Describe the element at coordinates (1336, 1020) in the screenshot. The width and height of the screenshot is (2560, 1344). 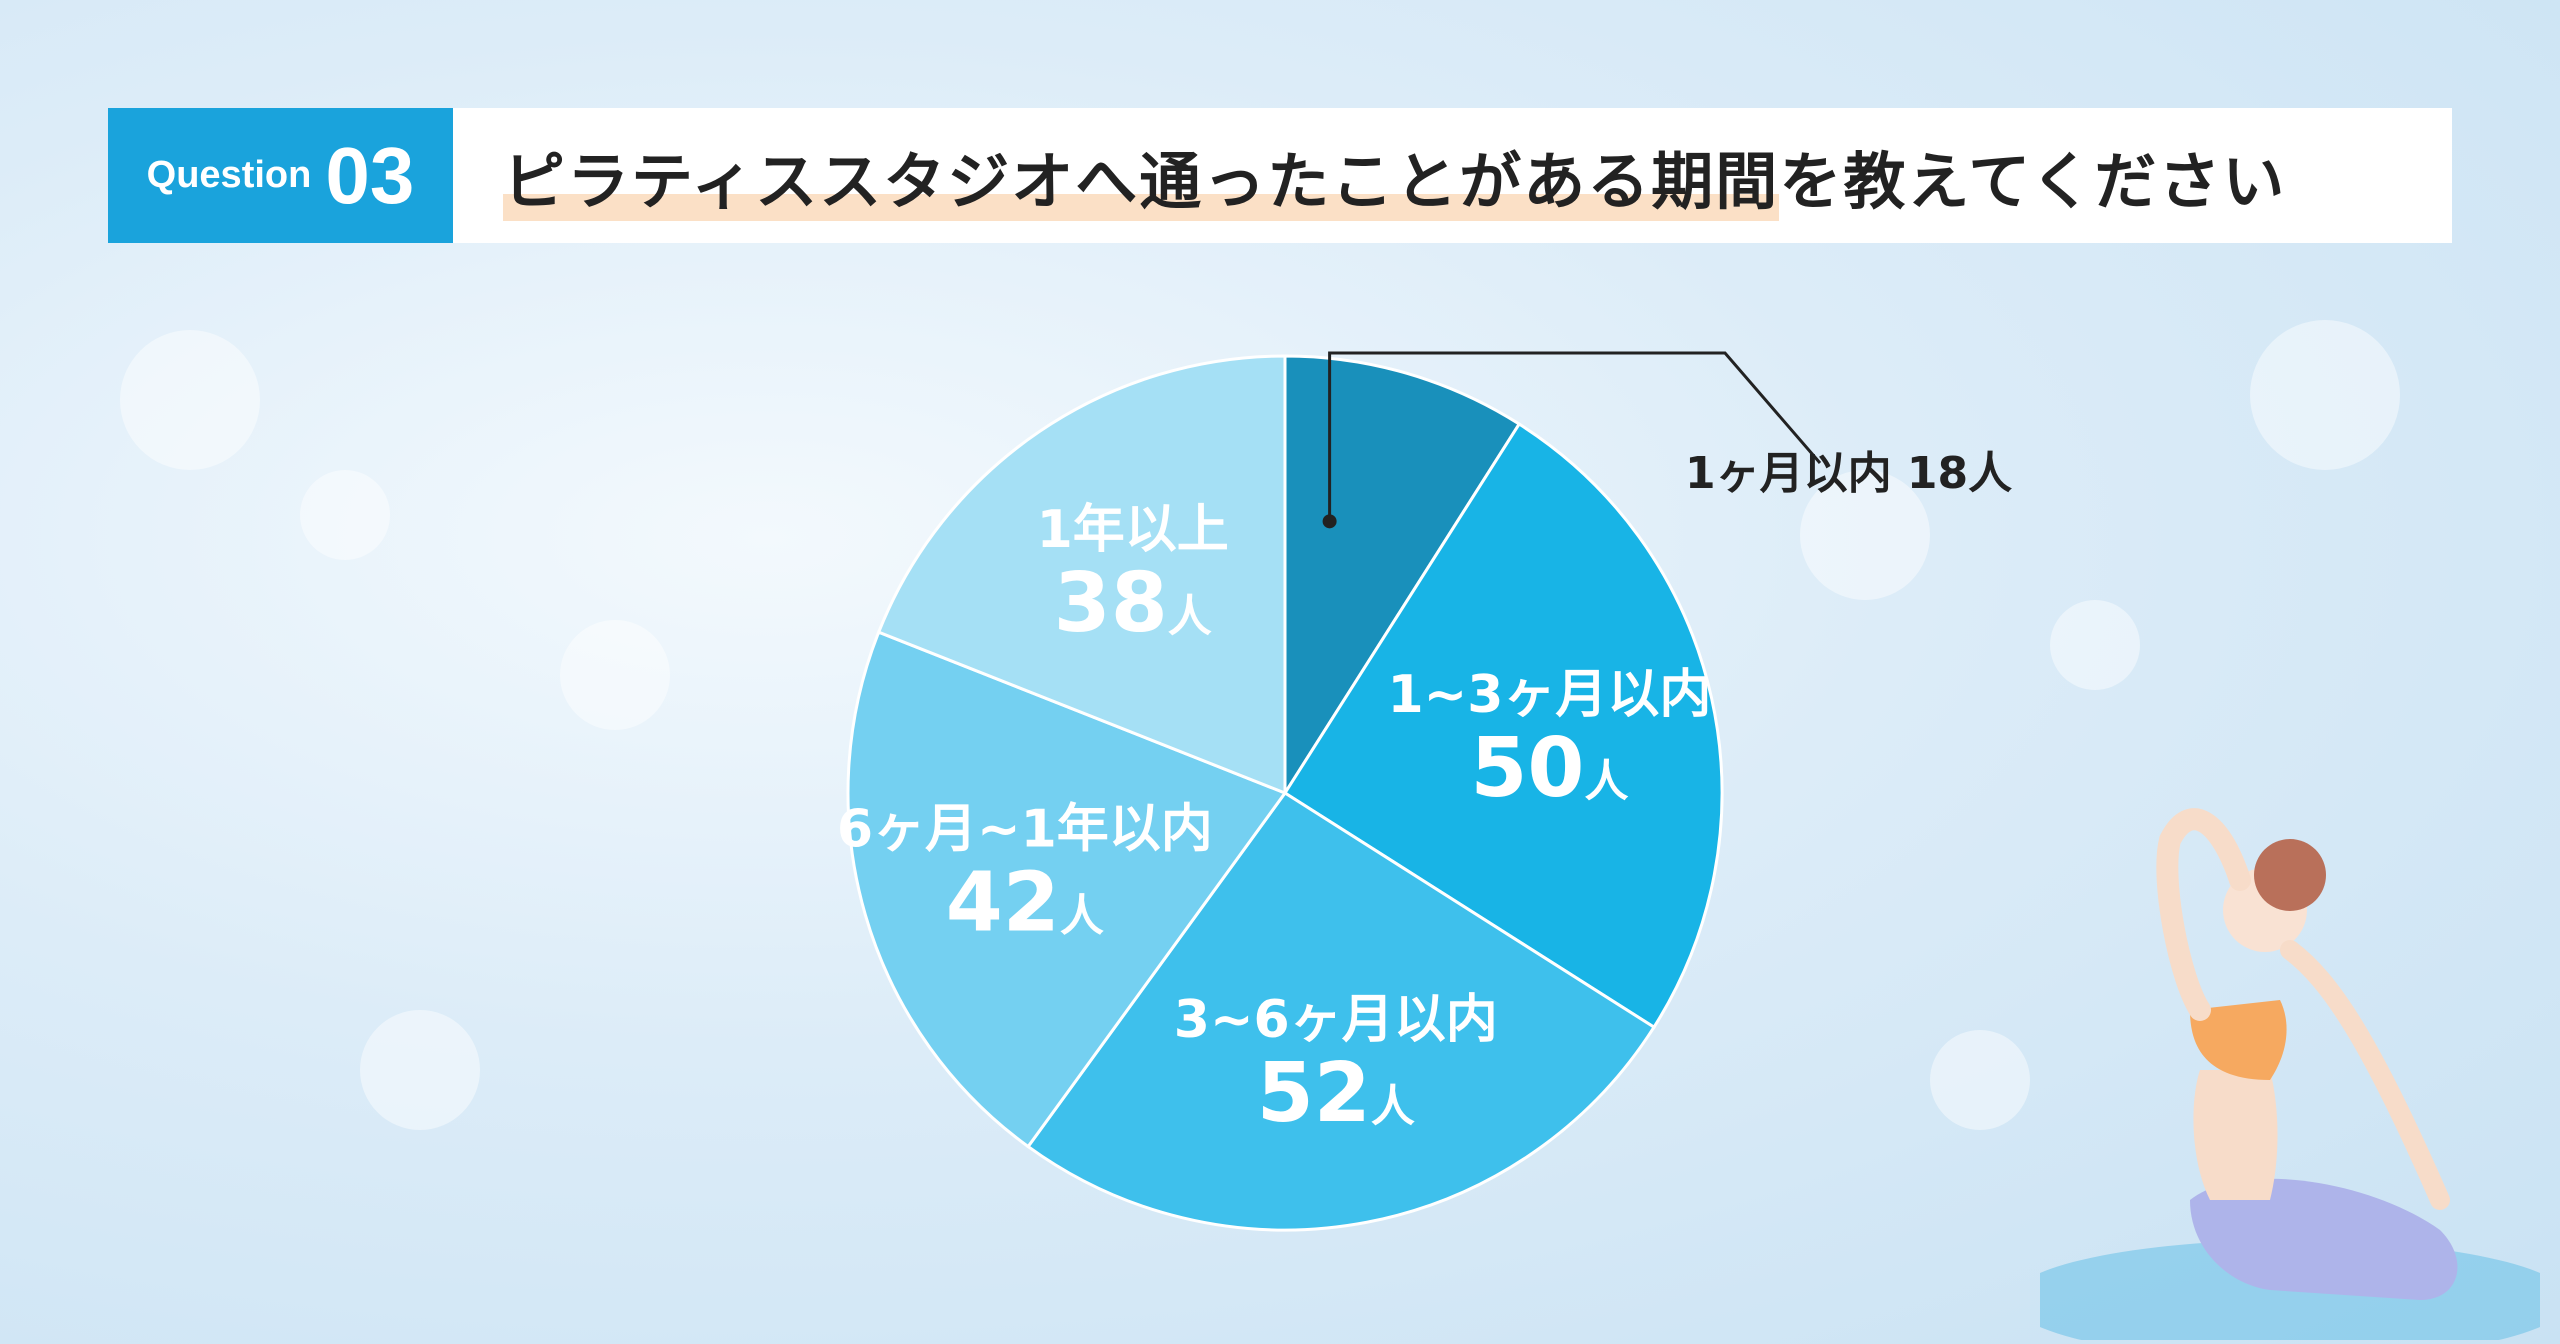
I see `slice-label-3: 3~6ヶ月以内` at that location.